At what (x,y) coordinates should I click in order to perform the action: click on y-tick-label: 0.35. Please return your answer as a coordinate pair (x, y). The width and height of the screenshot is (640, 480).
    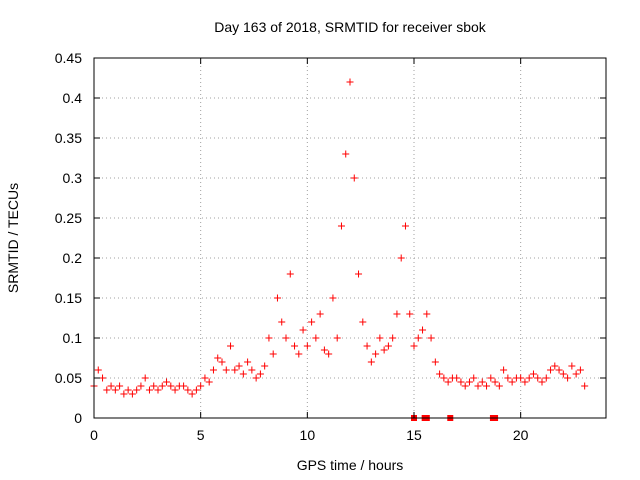
    Looking at the image, I should click on (68, 138).